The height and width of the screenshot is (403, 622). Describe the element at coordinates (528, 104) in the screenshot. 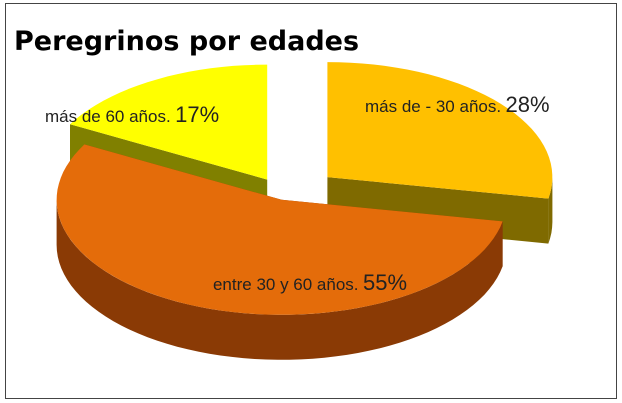

I see `value-label: 28%` at that location.